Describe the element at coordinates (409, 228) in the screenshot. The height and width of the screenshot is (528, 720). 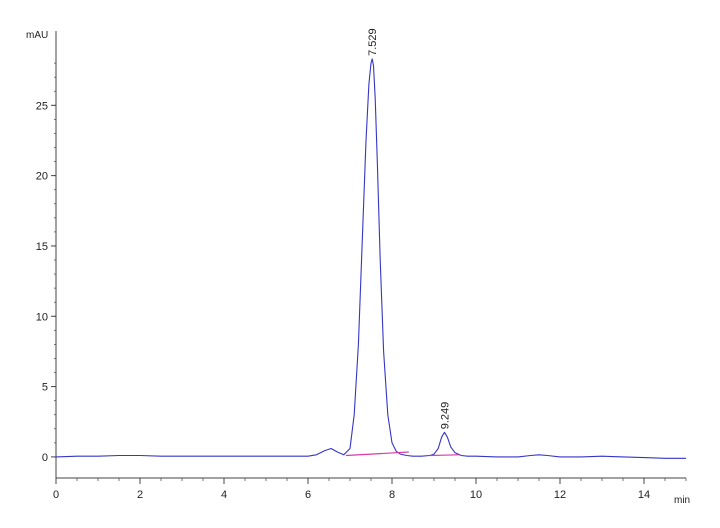
I see `peak-labels: 7.529 9.249` at that location.